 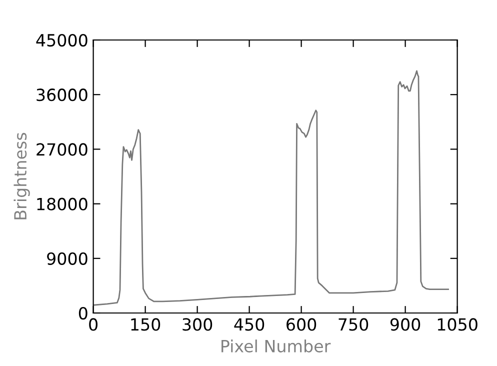 I want to click on x-tick-label: 300, so click(x=197, y=324).